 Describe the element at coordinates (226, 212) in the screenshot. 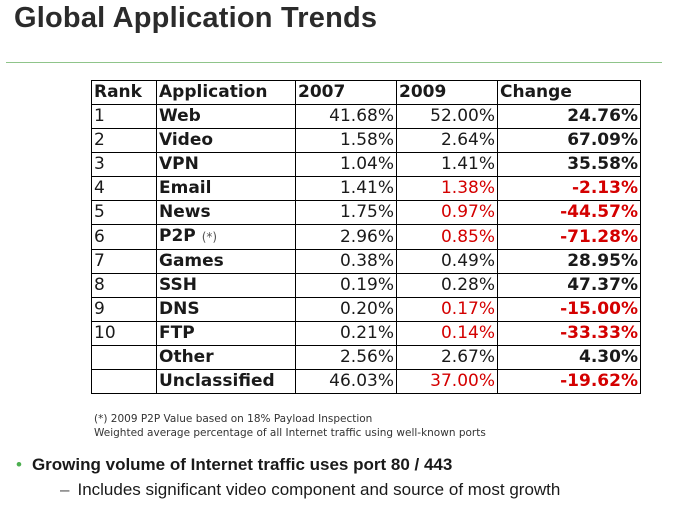

I see `application-cell: News` at that location.